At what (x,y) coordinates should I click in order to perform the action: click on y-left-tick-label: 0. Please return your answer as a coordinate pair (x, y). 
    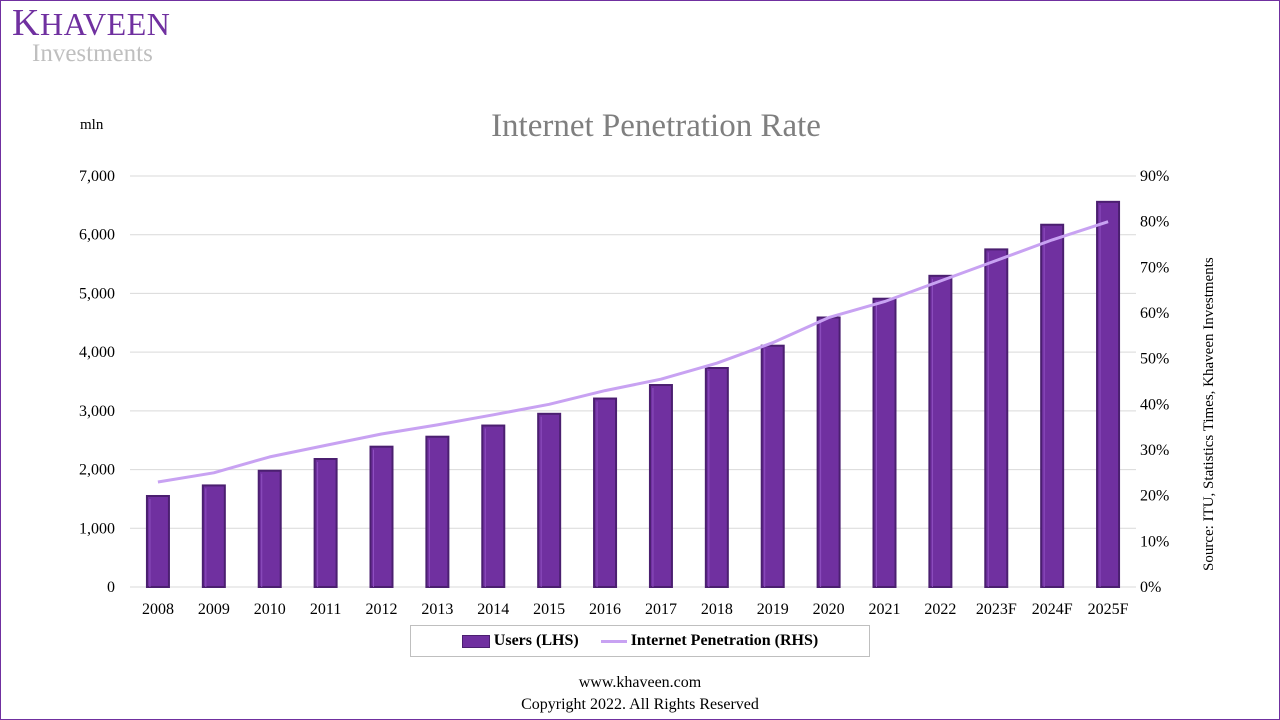
    Looking at the image, I should click on (111, 587).